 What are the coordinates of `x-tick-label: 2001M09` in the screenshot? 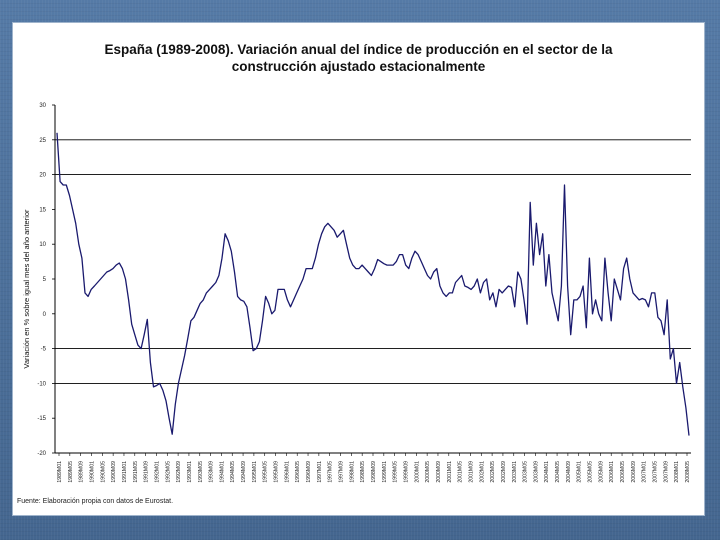 It's located at (471, 472).